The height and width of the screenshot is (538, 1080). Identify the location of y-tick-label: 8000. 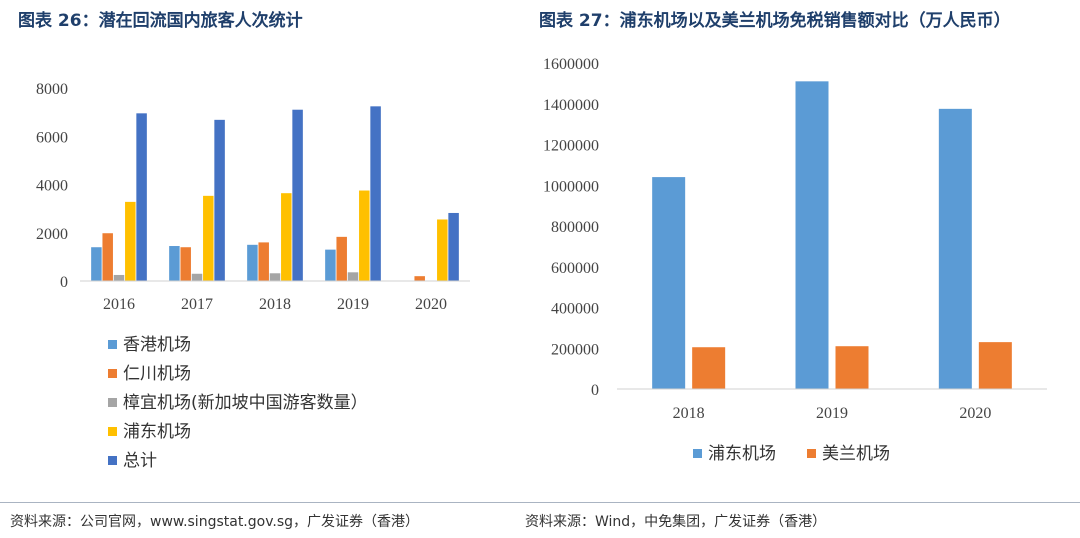
(52, 89).